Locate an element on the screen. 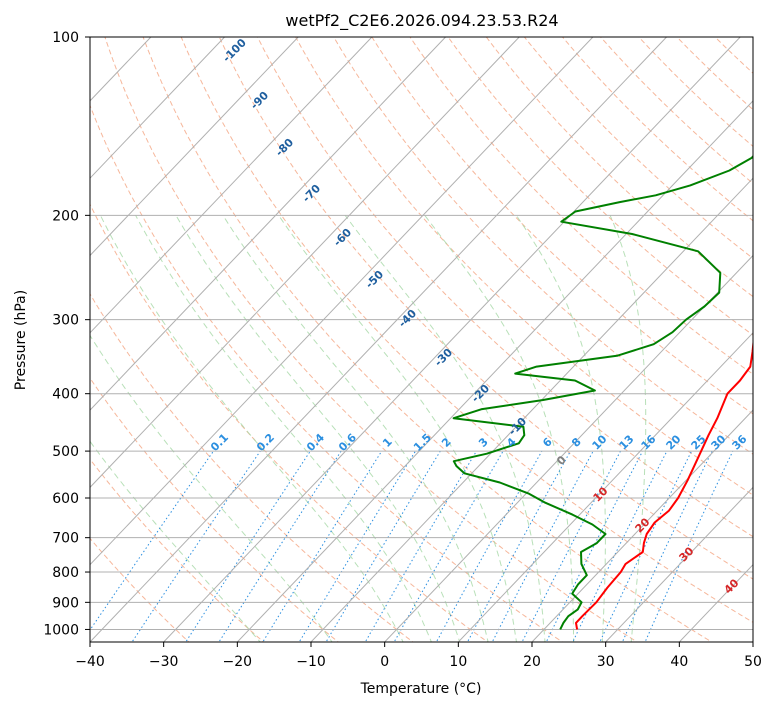  y-tick-label: 900 is located at coordinates (65, 603).